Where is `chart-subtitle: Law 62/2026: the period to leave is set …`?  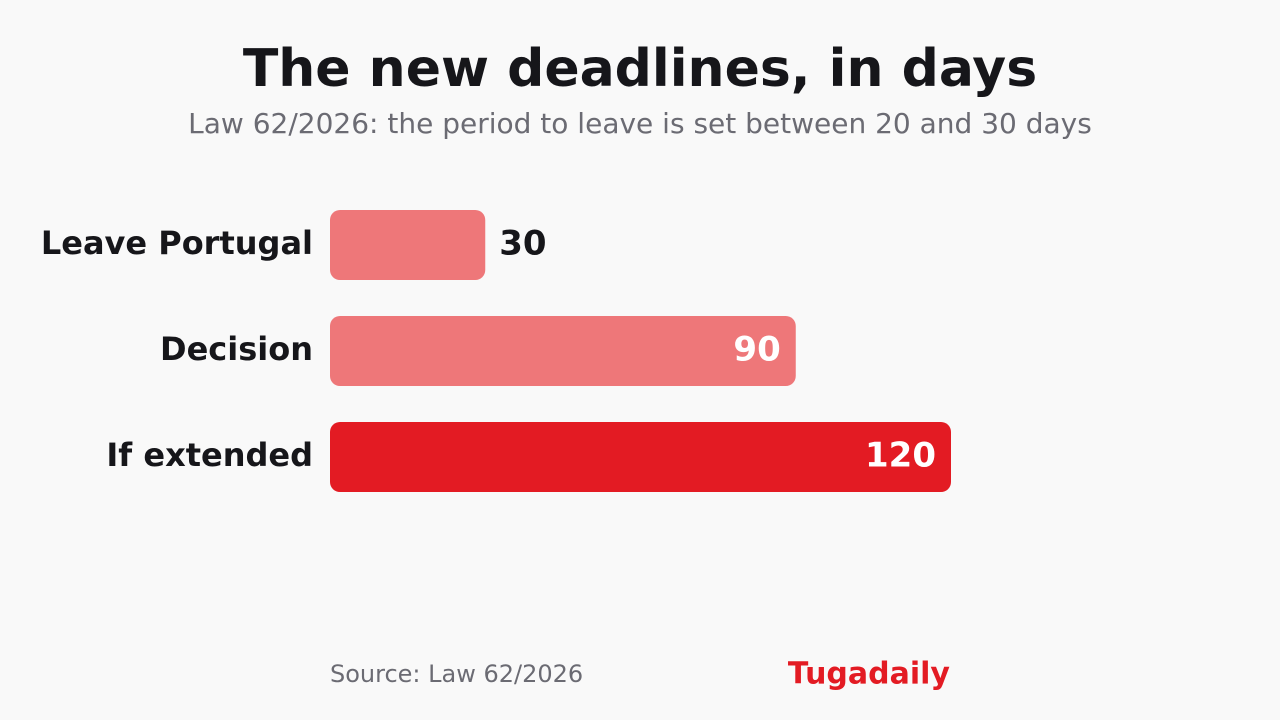 chart-subtitle: Law 62/2026: the period to leave is set … is located at coordinates (640, 123).